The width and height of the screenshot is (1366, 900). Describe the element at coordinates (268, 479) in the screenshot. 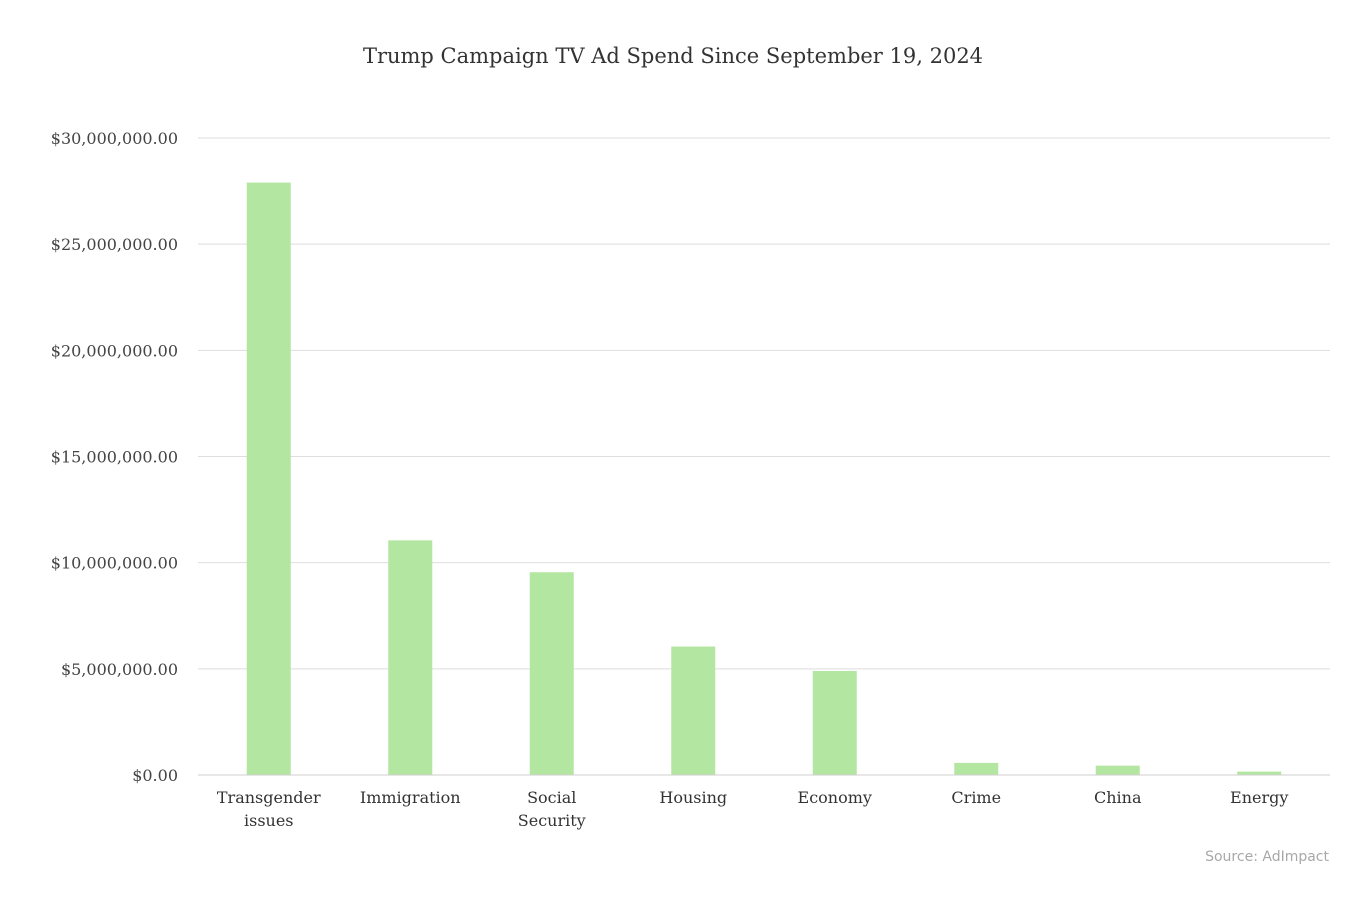

I see `bar-transgender-issues` at that location.